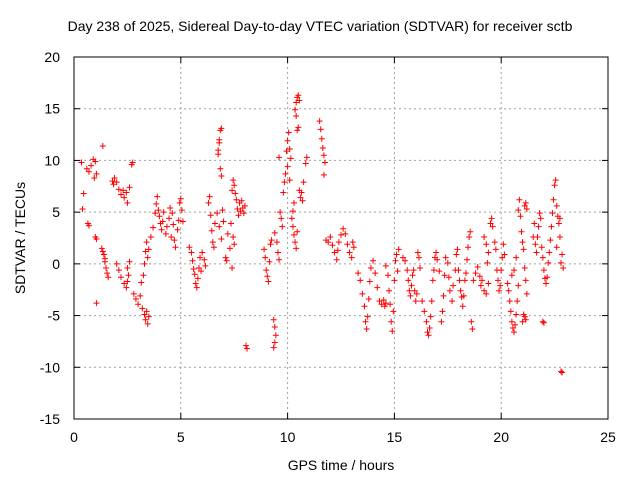 This screenshot has width=640, height=480. Describe the element at coordinates (52, 109) in the screenshot. I see `y-tick-label: 15` at that location.